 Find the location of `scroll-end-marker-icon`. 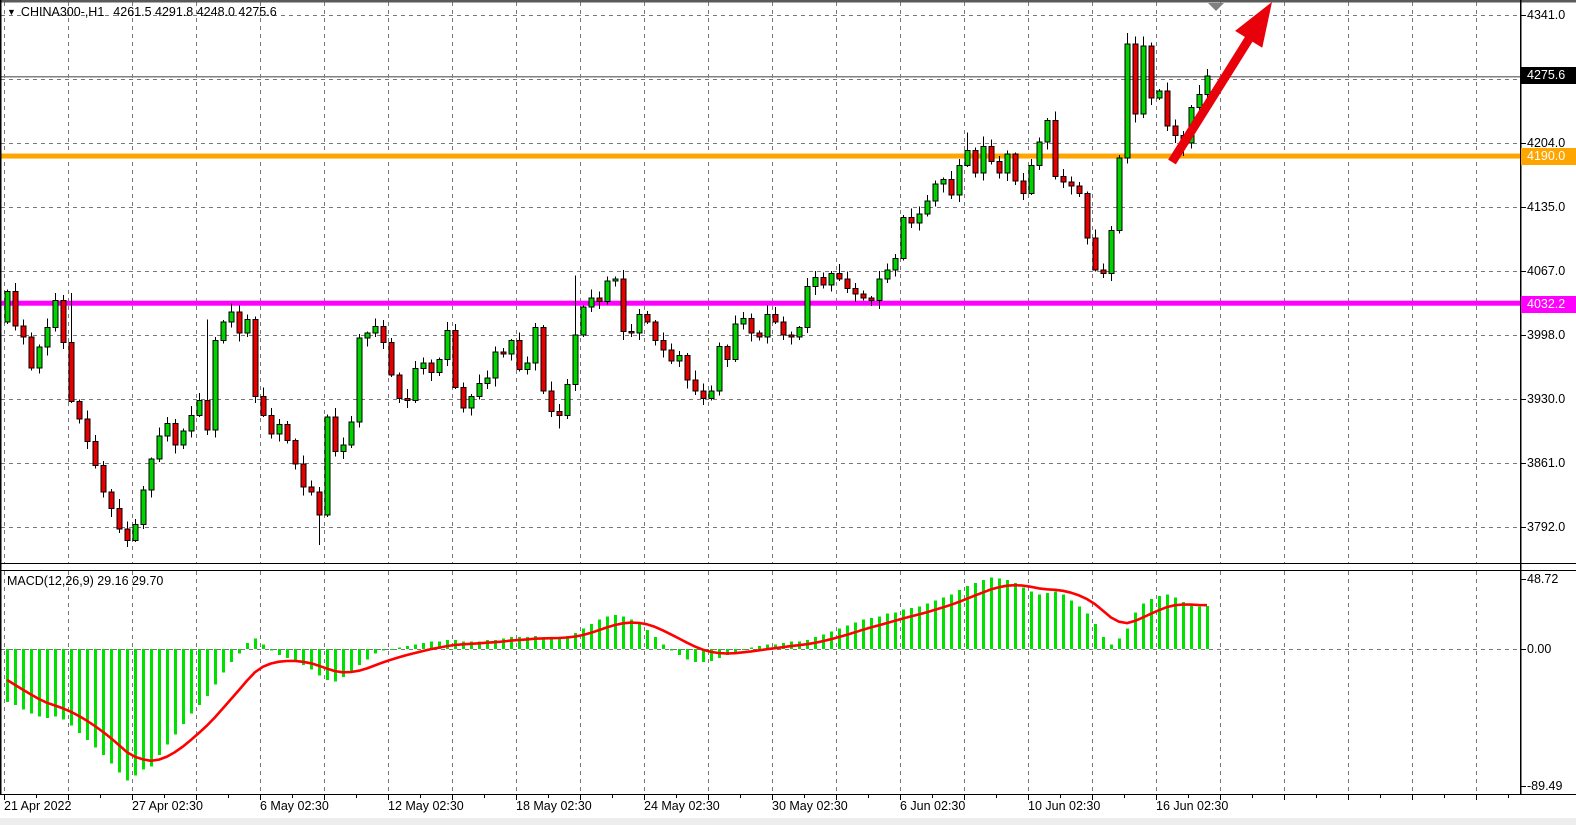

scroll-end-marker-icon is located at coordinates (1216, 7).